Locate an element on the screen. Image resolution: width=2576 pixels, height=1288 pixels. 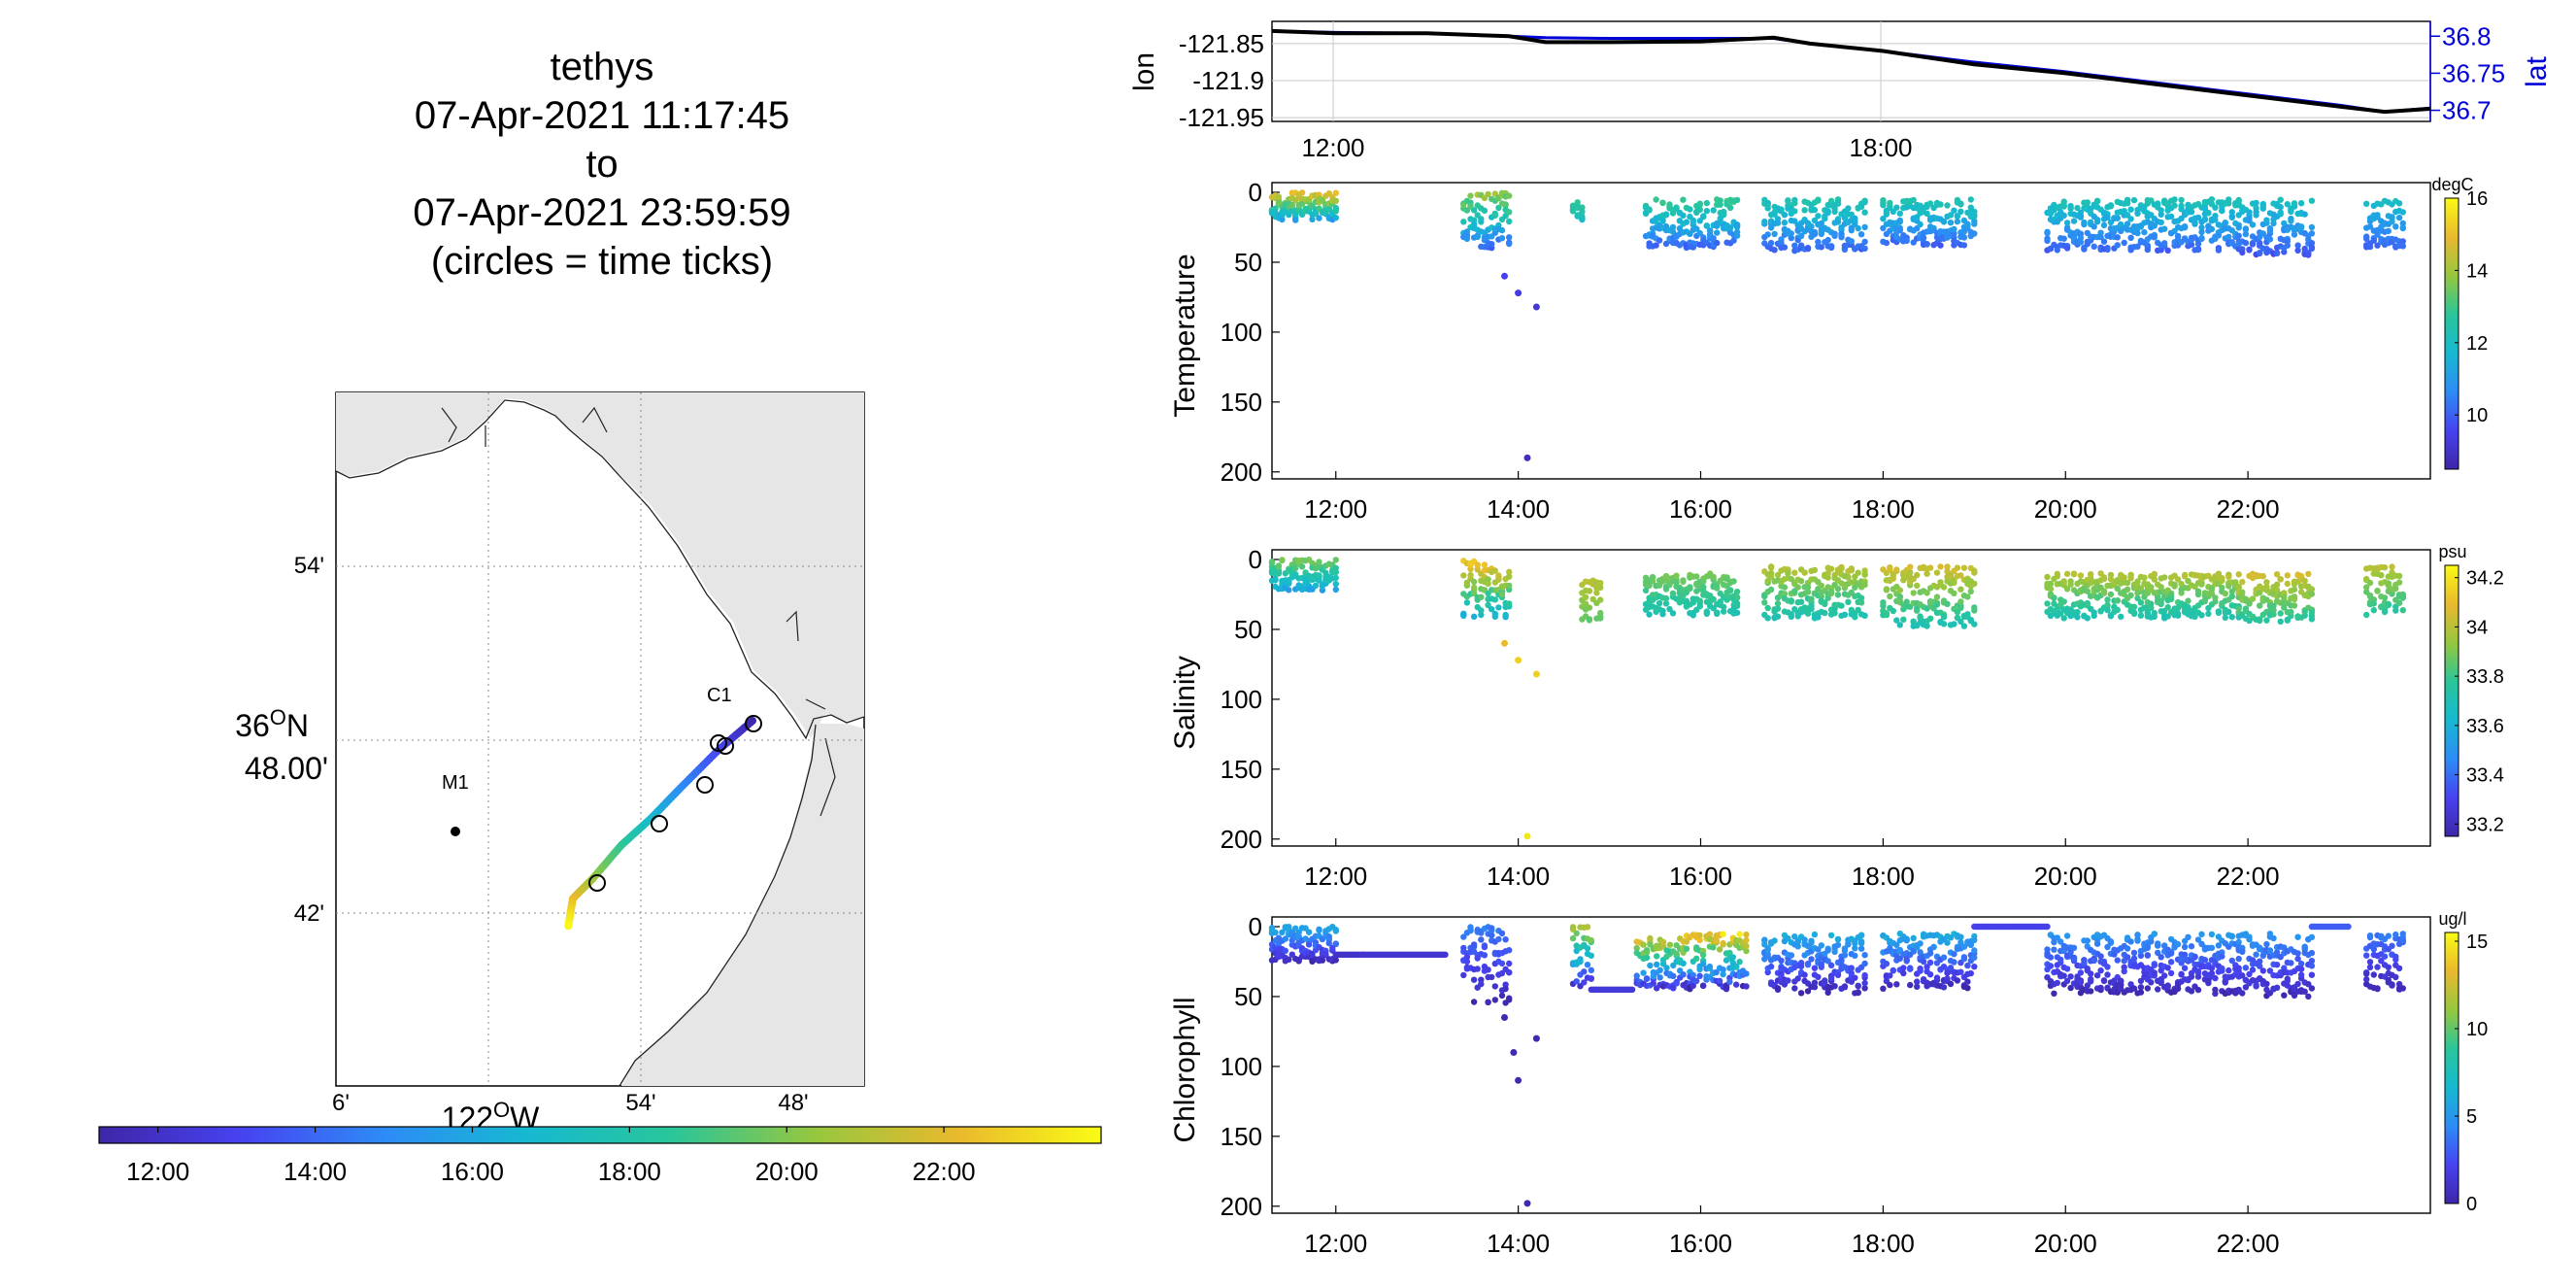
time-colorbar-tick-label: 14:00 is located at coordinates (316, 1171).